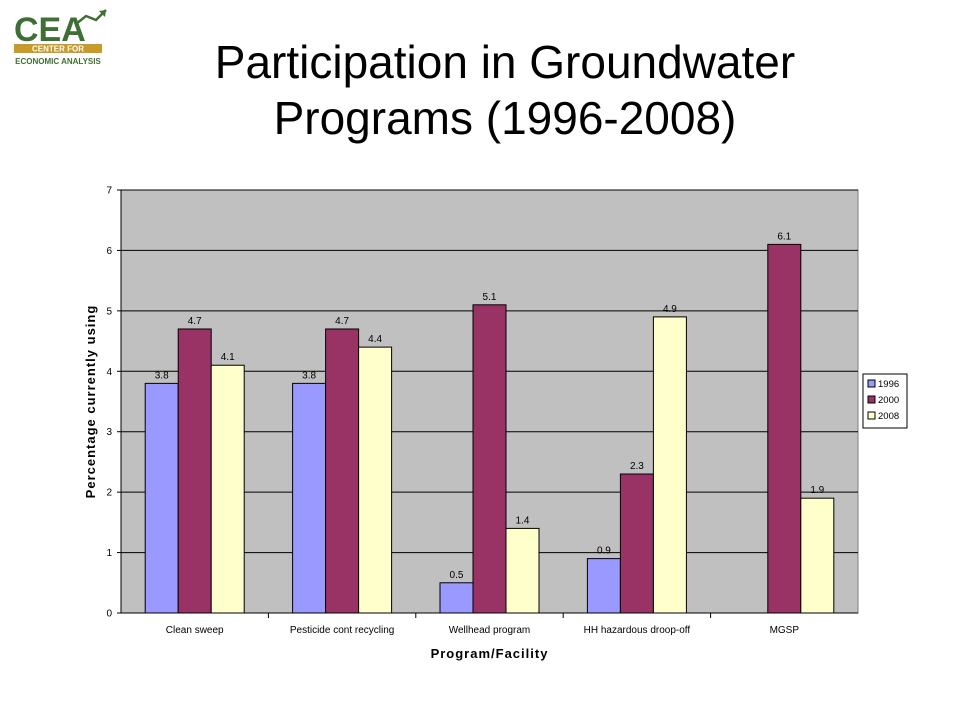 Image resolution: width=960 pixels, height=720 pixels. What do you see at coordinates (817, 490) in the screenshot?
I see `data-label: 1.9` at bounding box center [817, 490].